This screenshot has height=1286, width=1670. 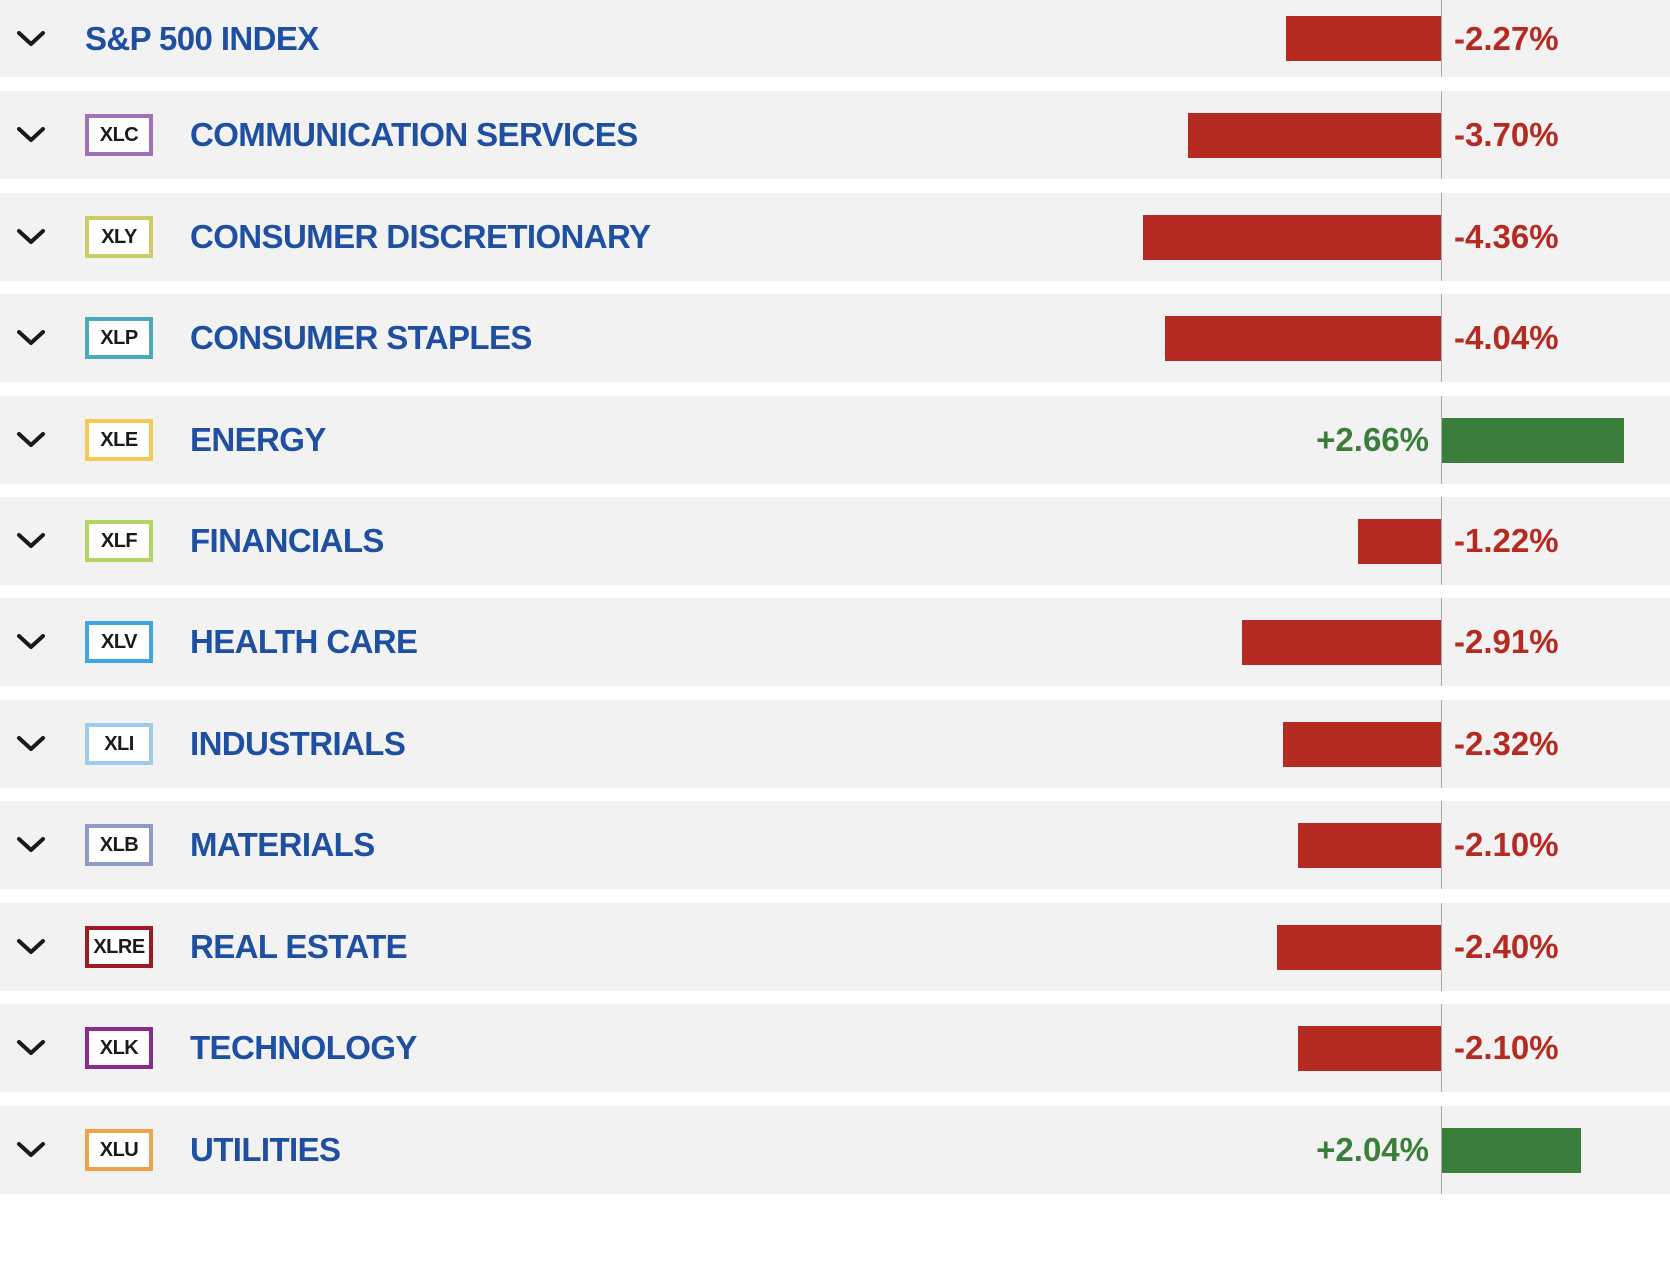 What do you see at coordinates (1506, 38) in the screenshot?
I see `change-percent-label: -2.27%` at bounding box center [1506, 38].